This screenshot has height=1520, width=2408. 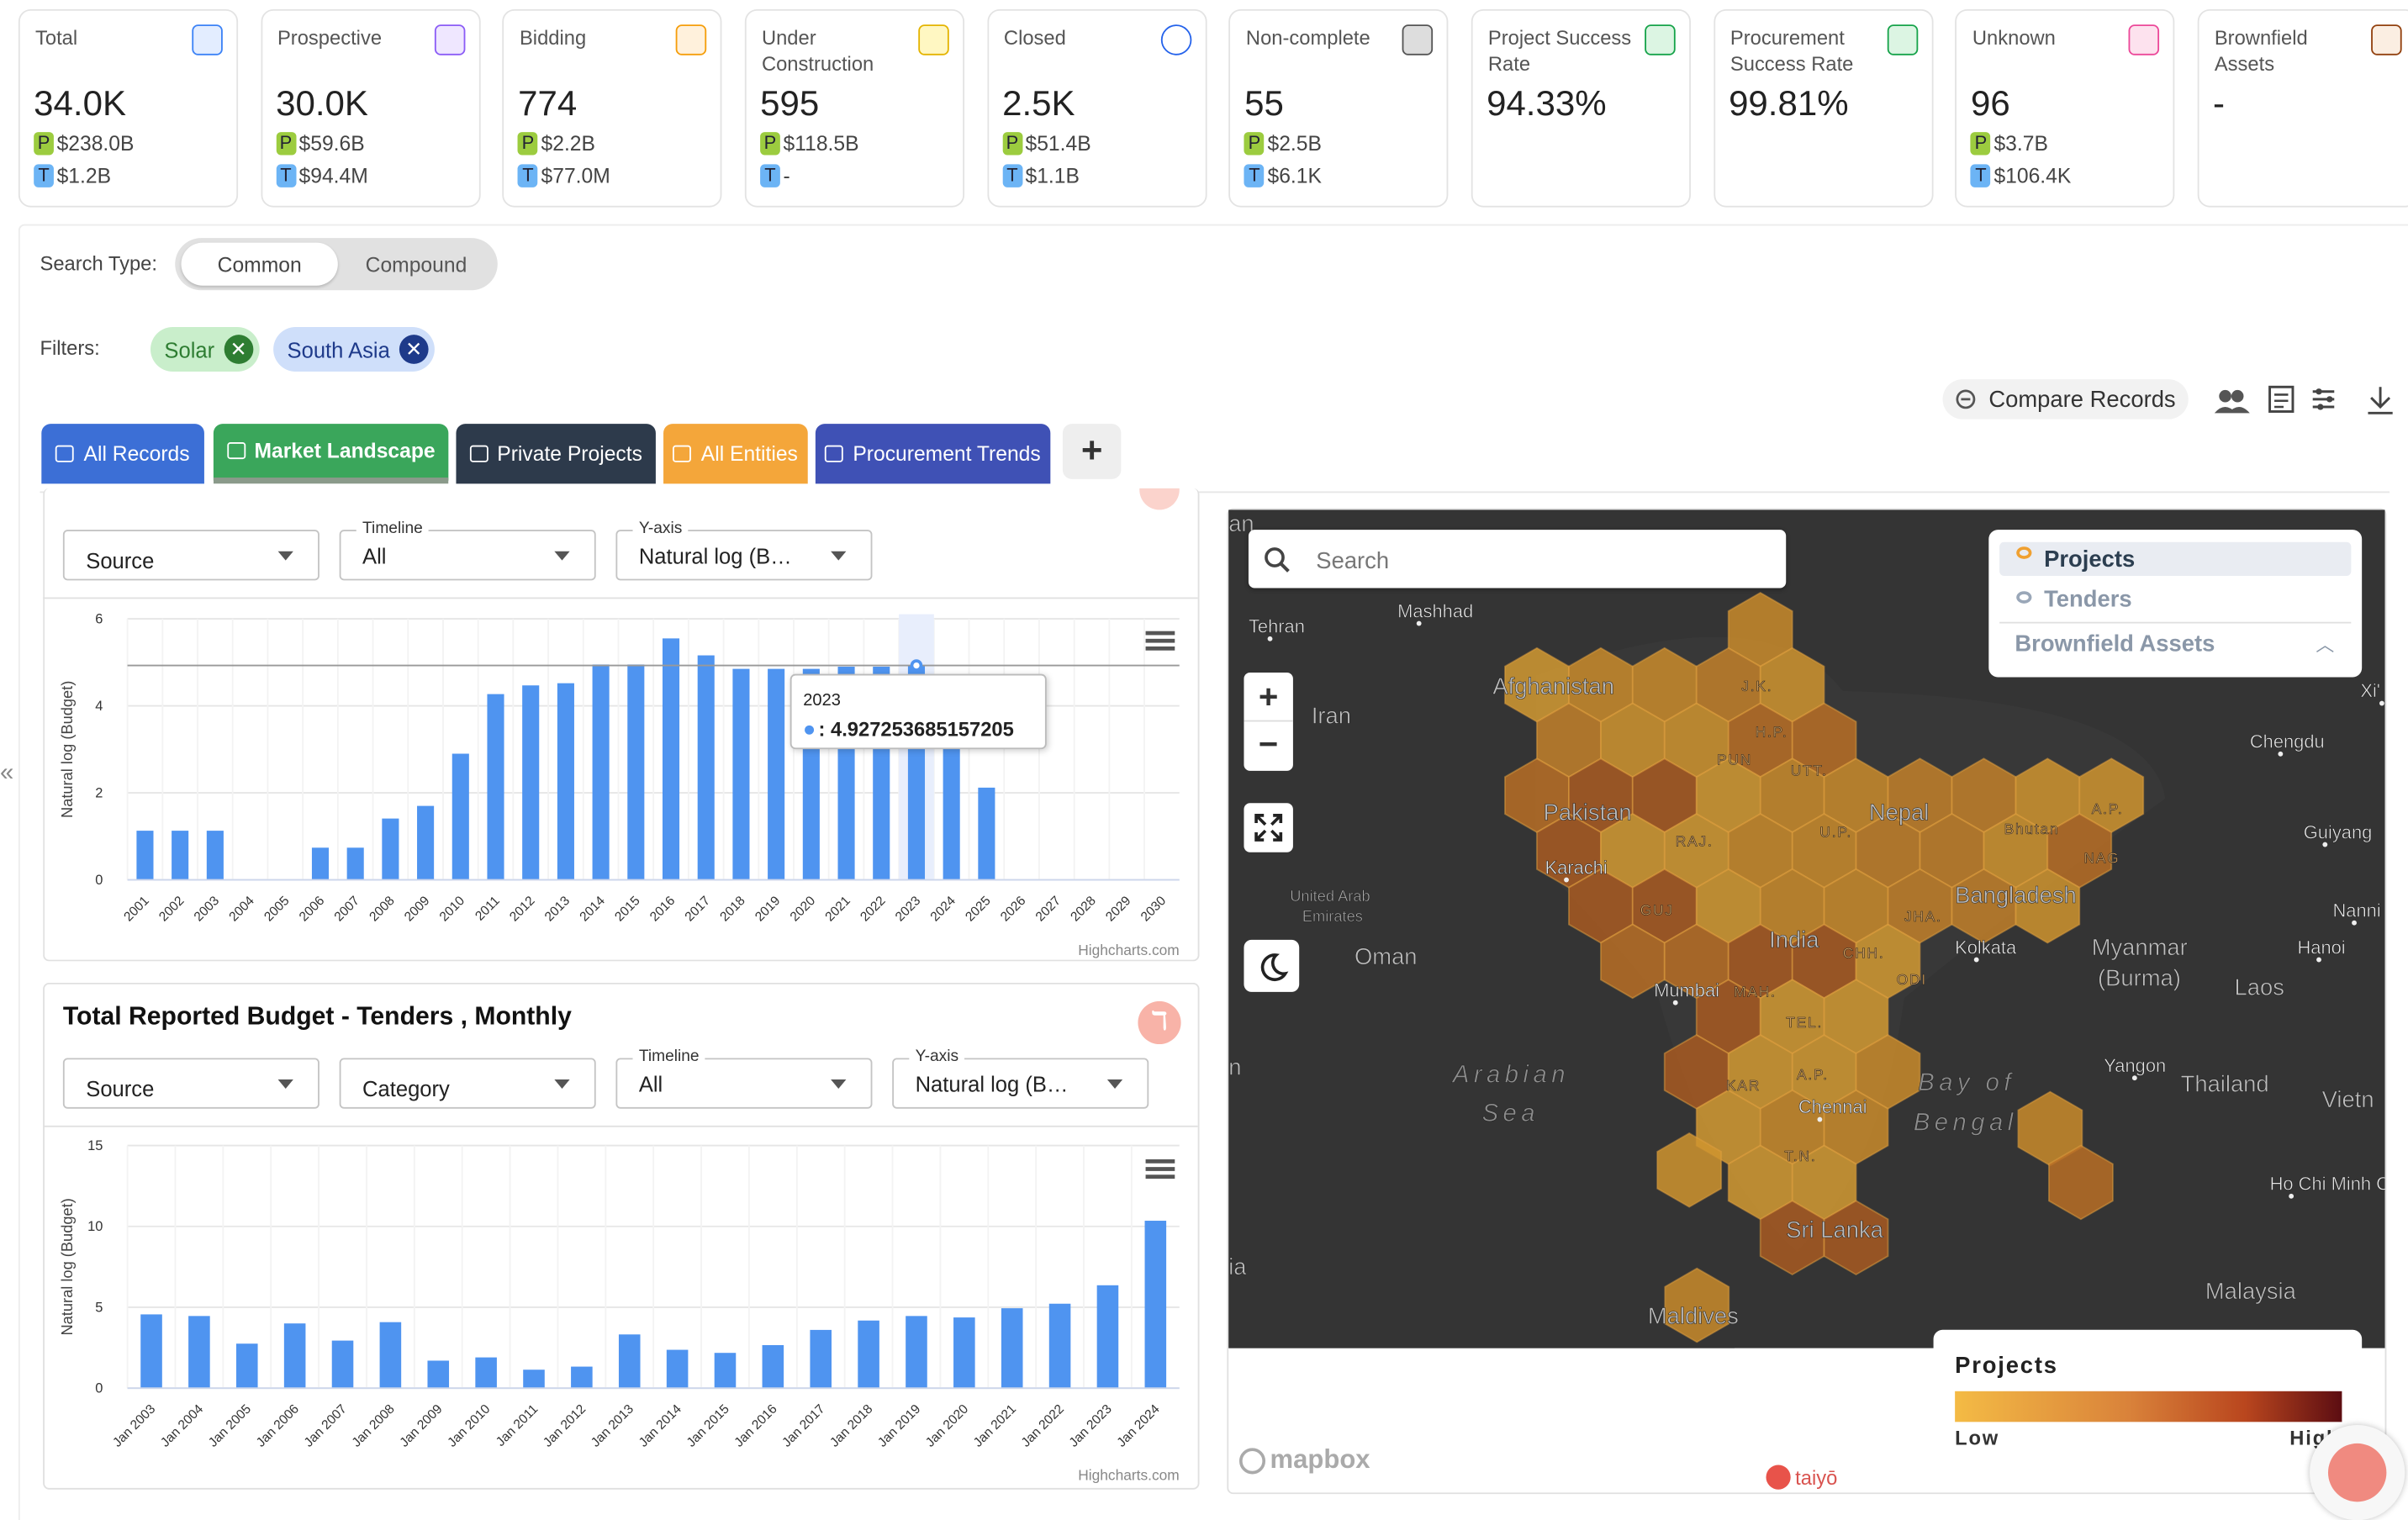 I want to click on add-tab: +, so click(x=1092, y=451).